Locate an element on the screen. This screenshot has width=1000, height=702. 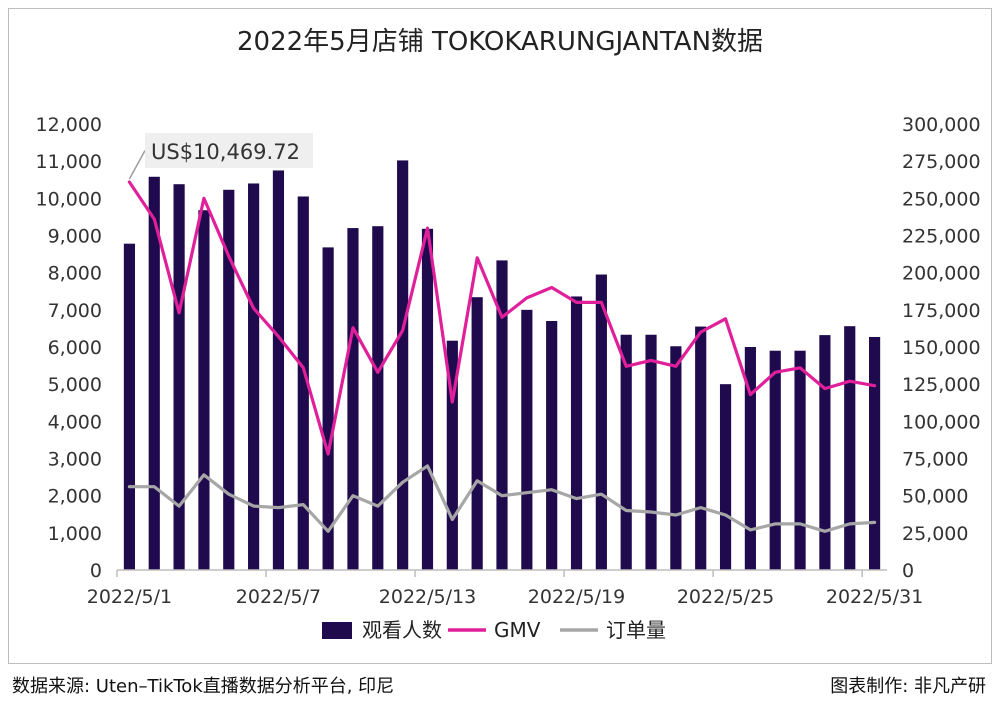
right-axis-tick-label: 275,000 is located at coordinates (941, 162).